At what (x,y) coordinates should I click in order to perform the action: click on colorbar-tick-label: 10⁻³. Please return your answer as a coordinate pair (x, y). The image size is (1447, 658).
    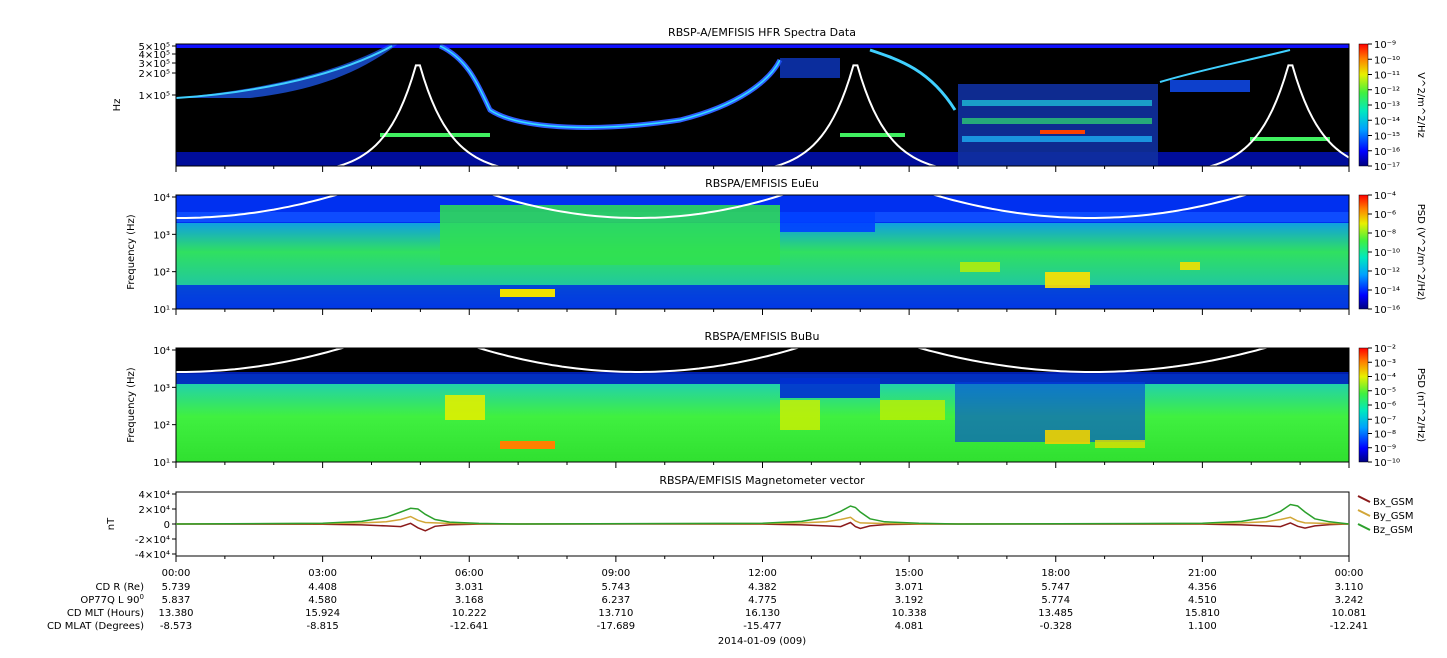
    Looking at the image, I should click on (1385, 363).